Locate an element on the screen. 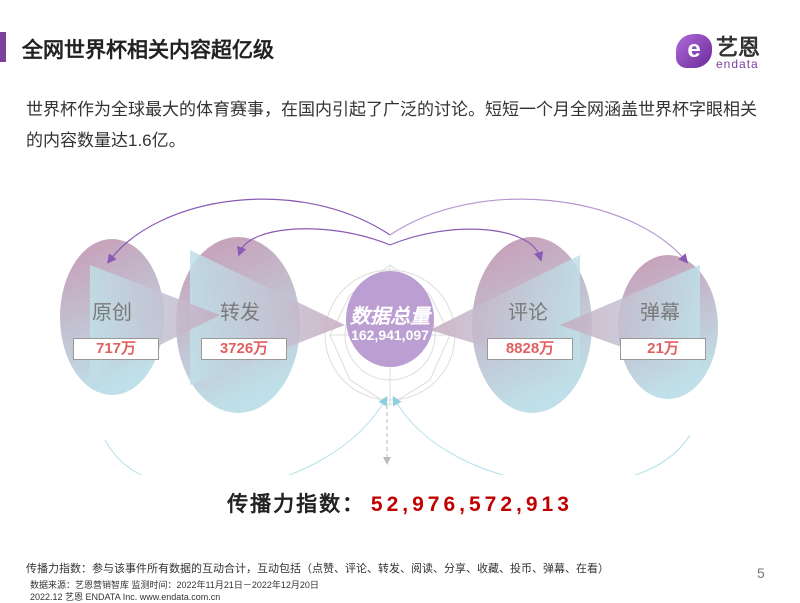 The width and height of the screenshot is (800, 603). value-pinglun: 8828万 is located at coordinates (530, 349).